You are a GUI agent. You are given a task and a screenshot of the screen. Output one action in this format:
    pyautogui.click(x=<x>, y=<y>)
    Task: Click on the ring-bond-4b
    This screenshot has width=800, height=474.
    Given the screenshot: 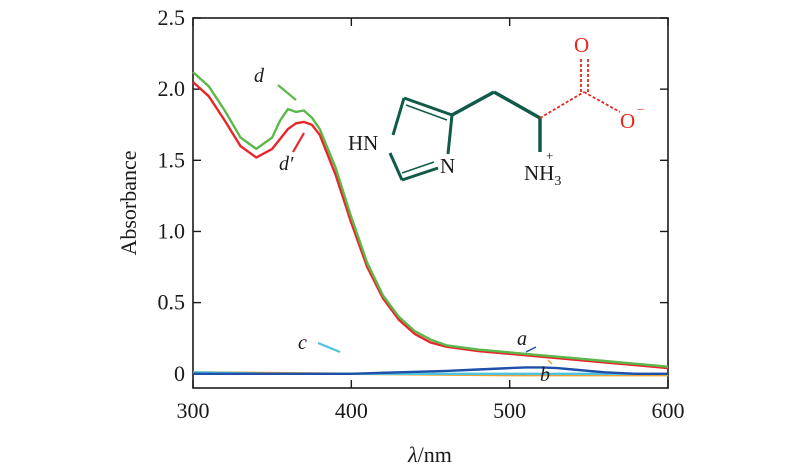 What is the action you would take?
    pyautogui.click(x=418, y=167)
    